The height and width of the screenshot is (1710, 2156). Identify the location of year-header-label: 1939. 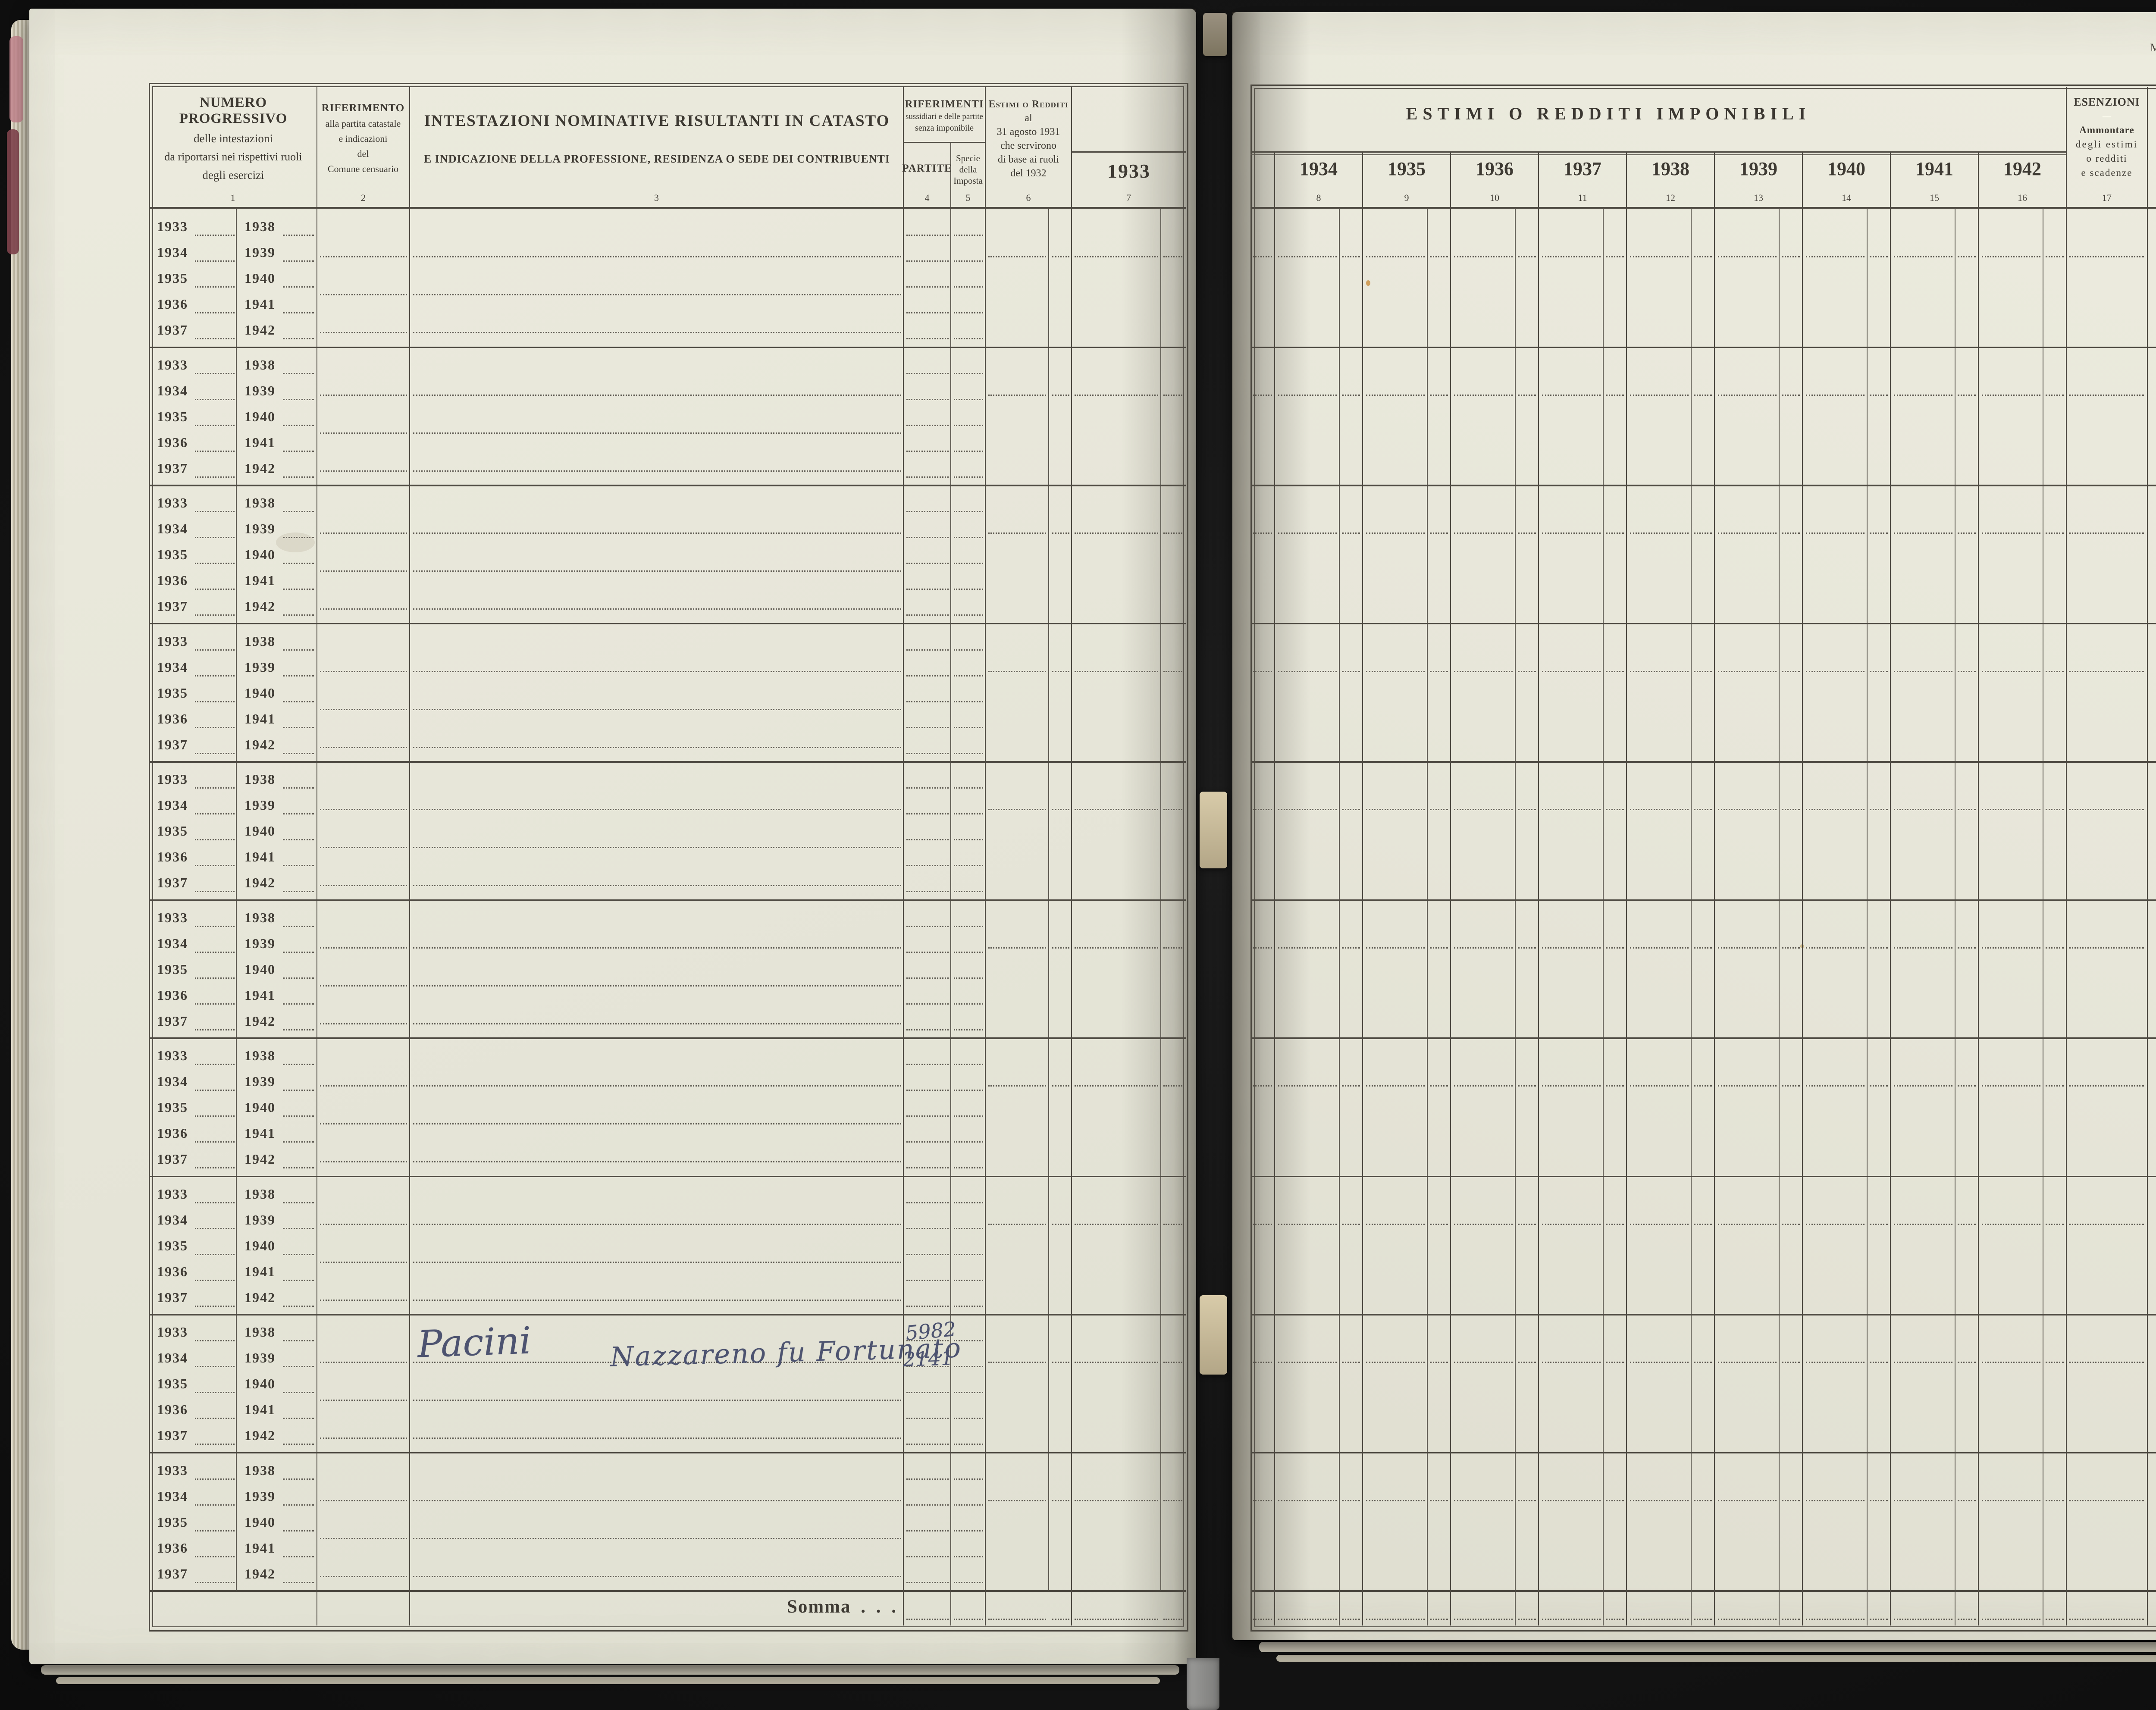
(1758, 169).